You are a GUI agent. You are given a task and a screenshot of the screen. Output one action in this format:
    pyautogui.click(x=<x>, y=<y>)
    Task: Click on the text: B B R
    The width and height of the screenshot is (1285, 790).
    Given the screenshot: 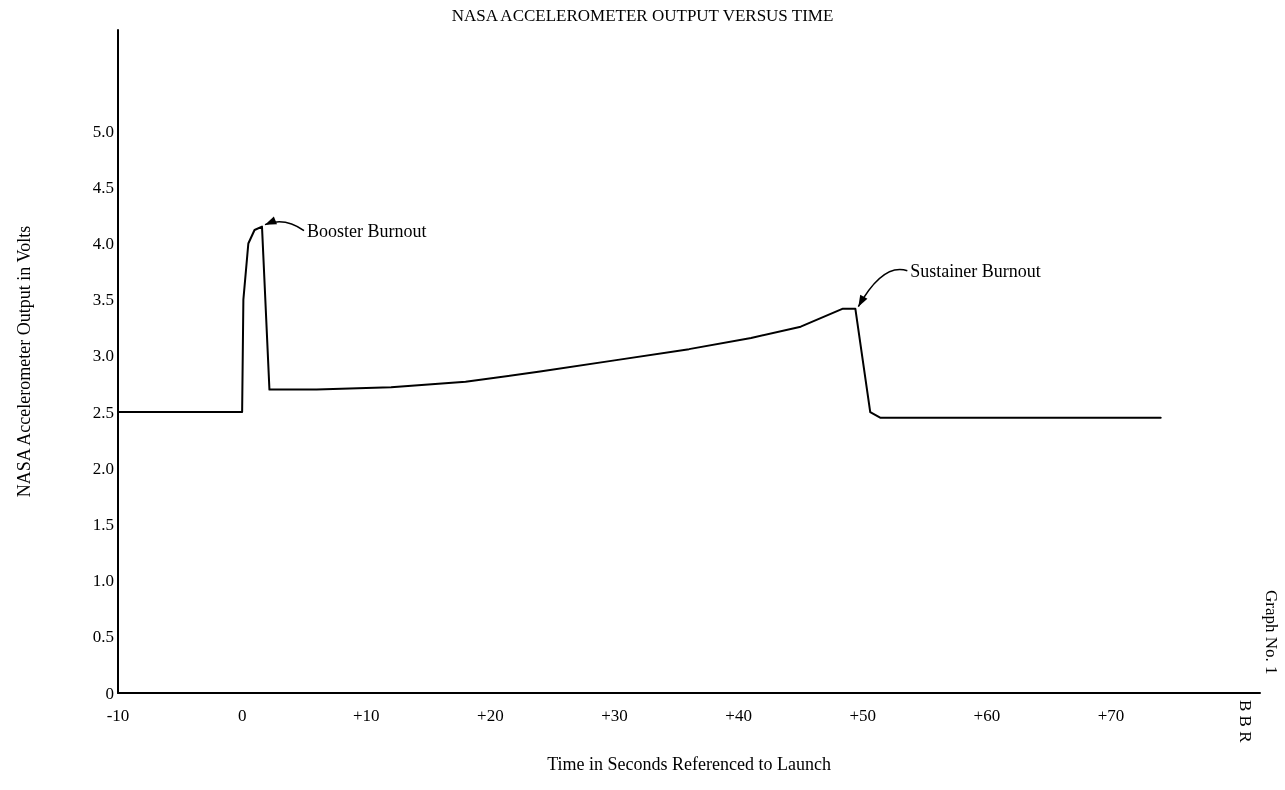 What is the action you would take?
    pyautogui.click(x=1245, y=721)
    